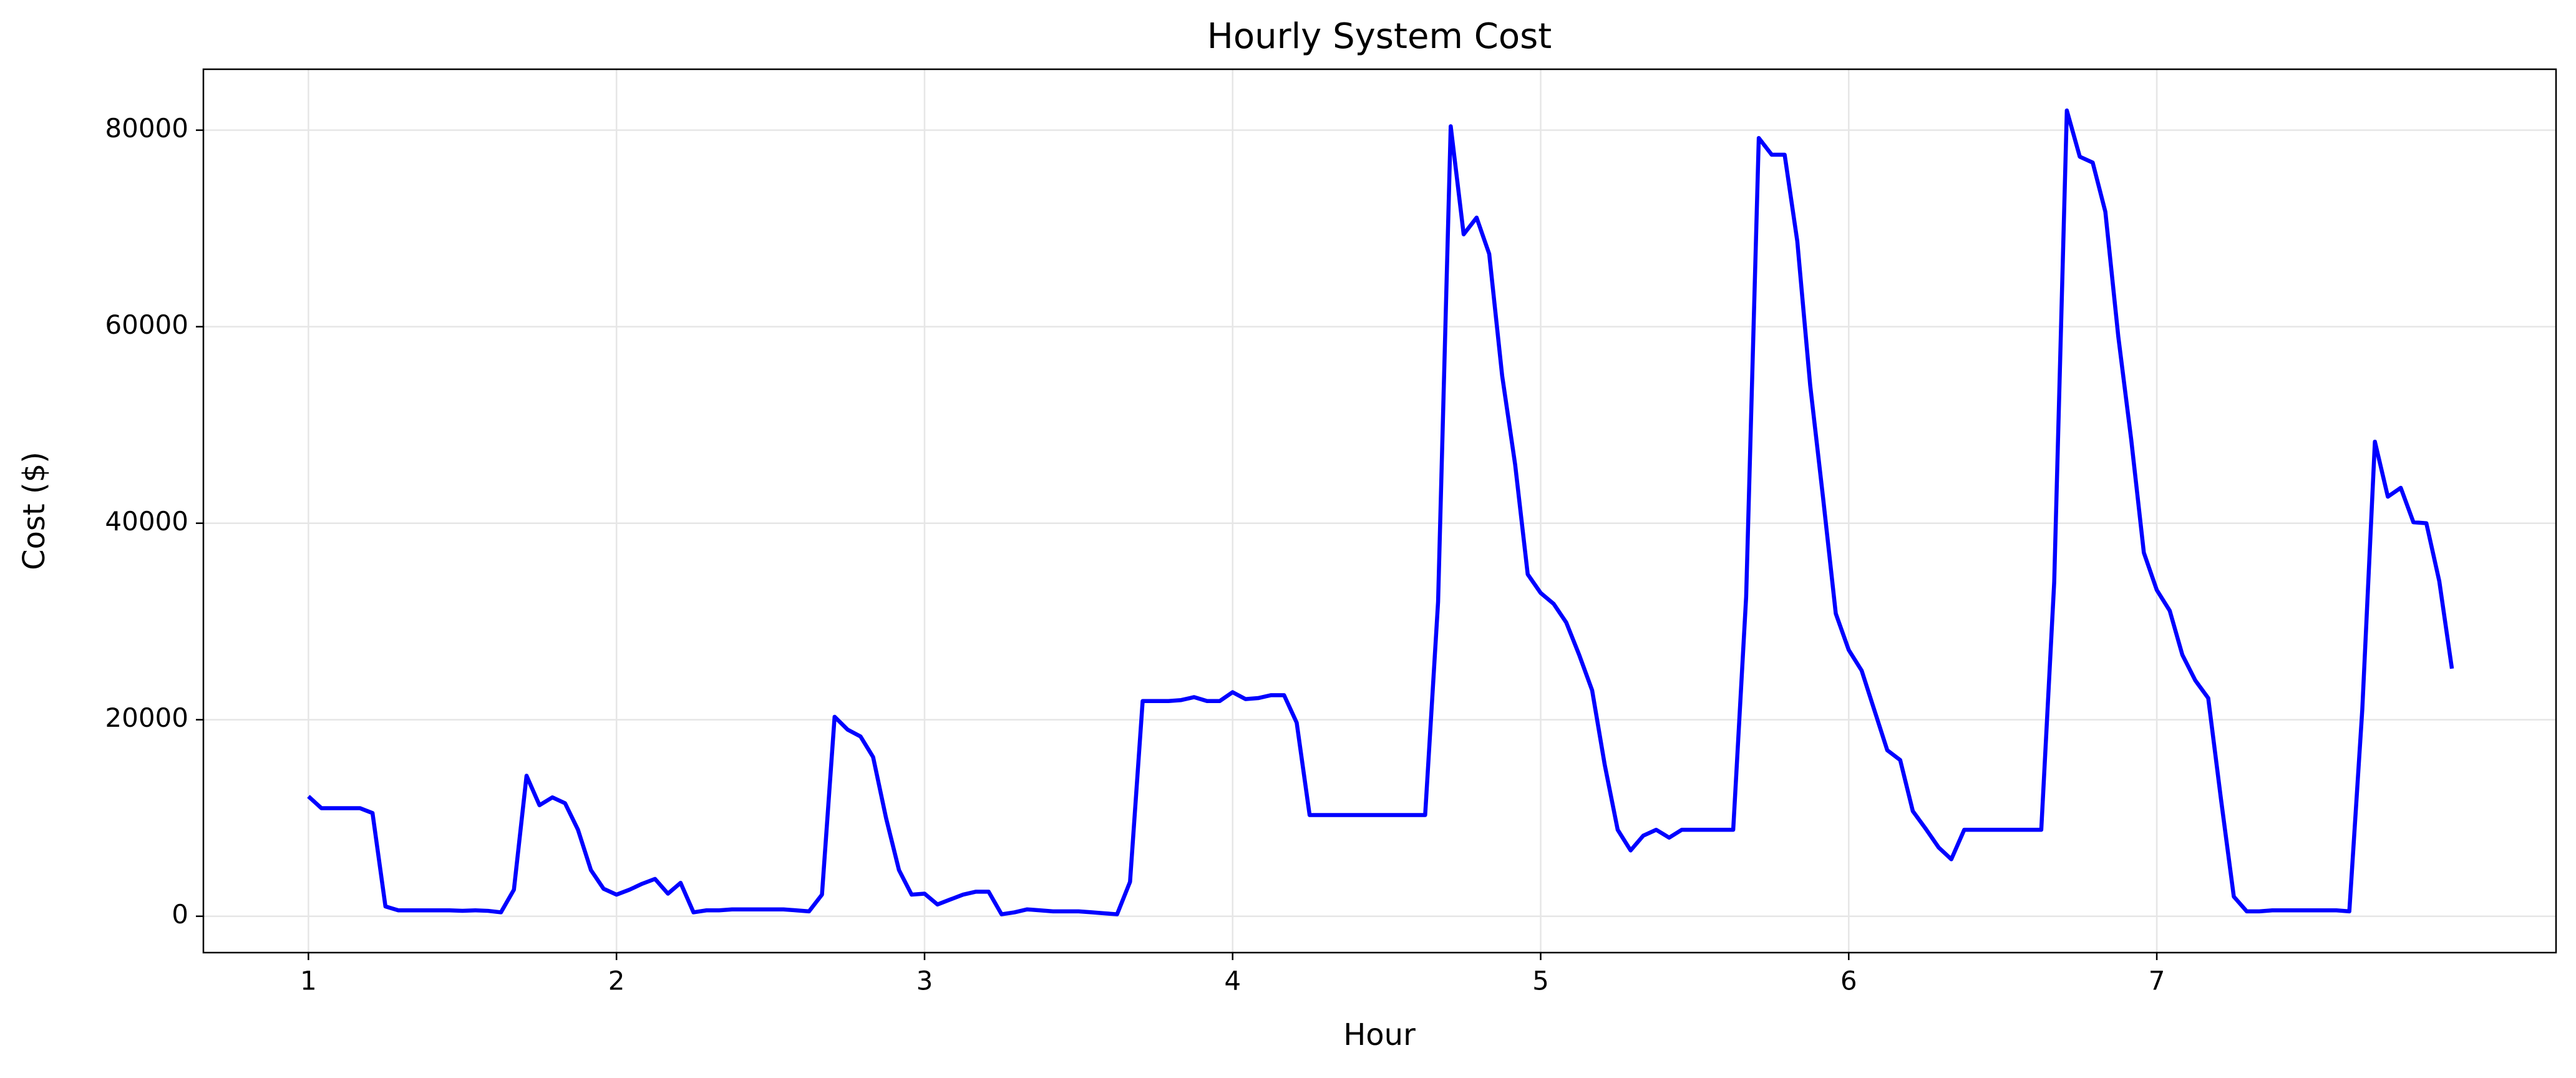 The width and height of the screenshot is (2576, 1078). Describe the element at coordinates (34, 511) in the screenshot. I see `y-axis-label: Cost ($)` at that location.